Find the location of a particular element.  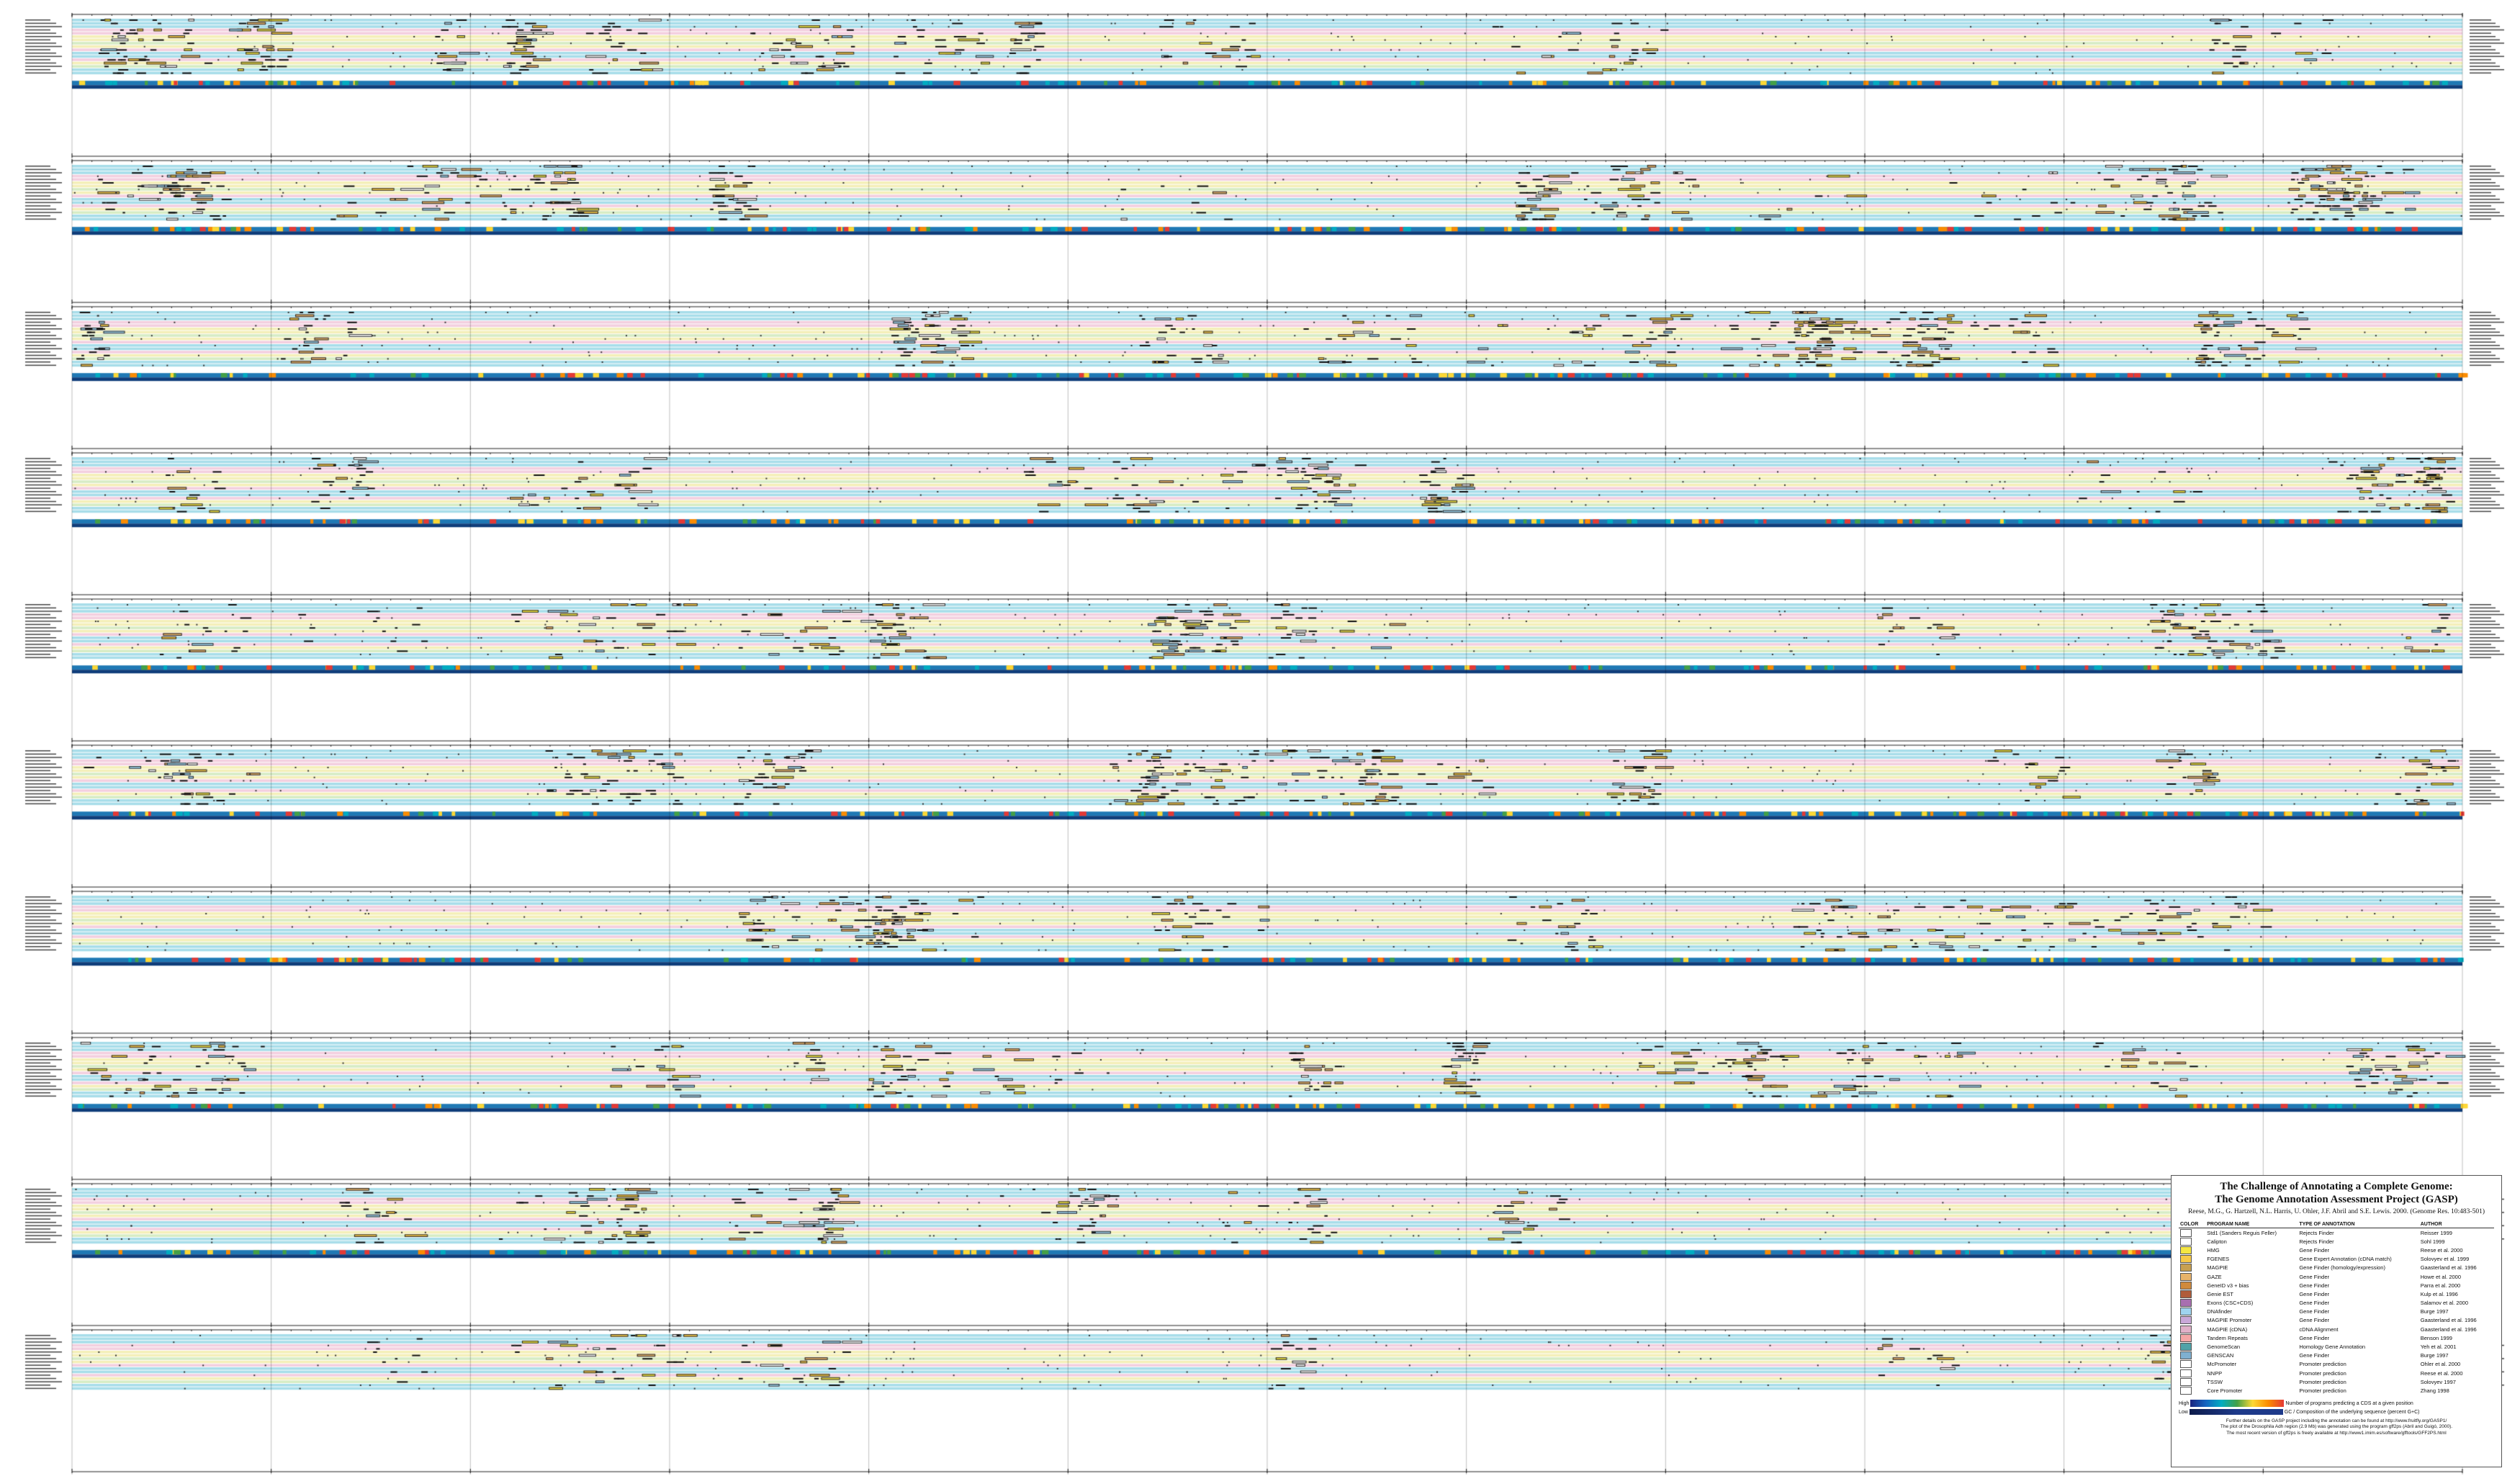

legend-author: Zhang 1998 is located at coordinates (2434, 1390).